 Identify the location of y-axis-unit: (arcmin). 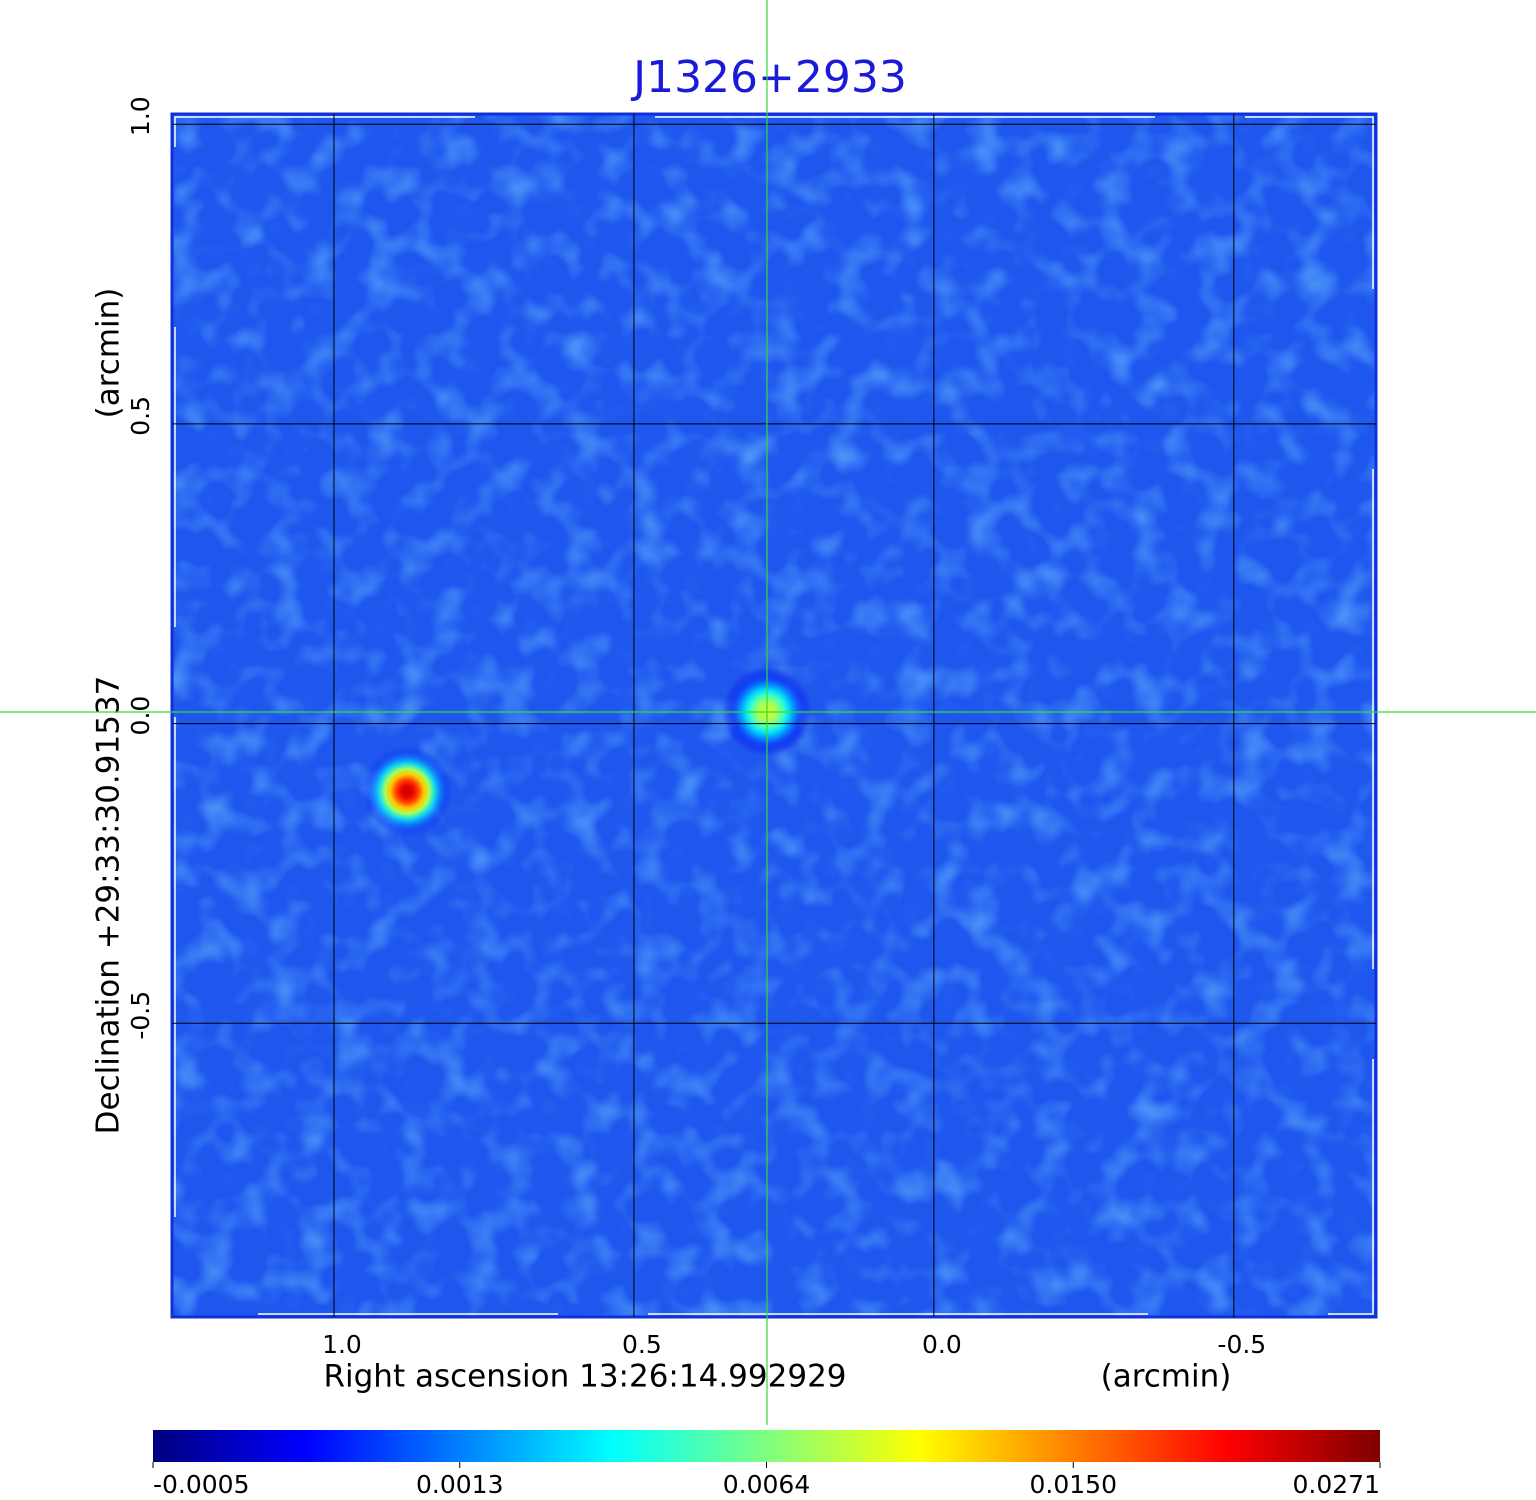
(109, 353).